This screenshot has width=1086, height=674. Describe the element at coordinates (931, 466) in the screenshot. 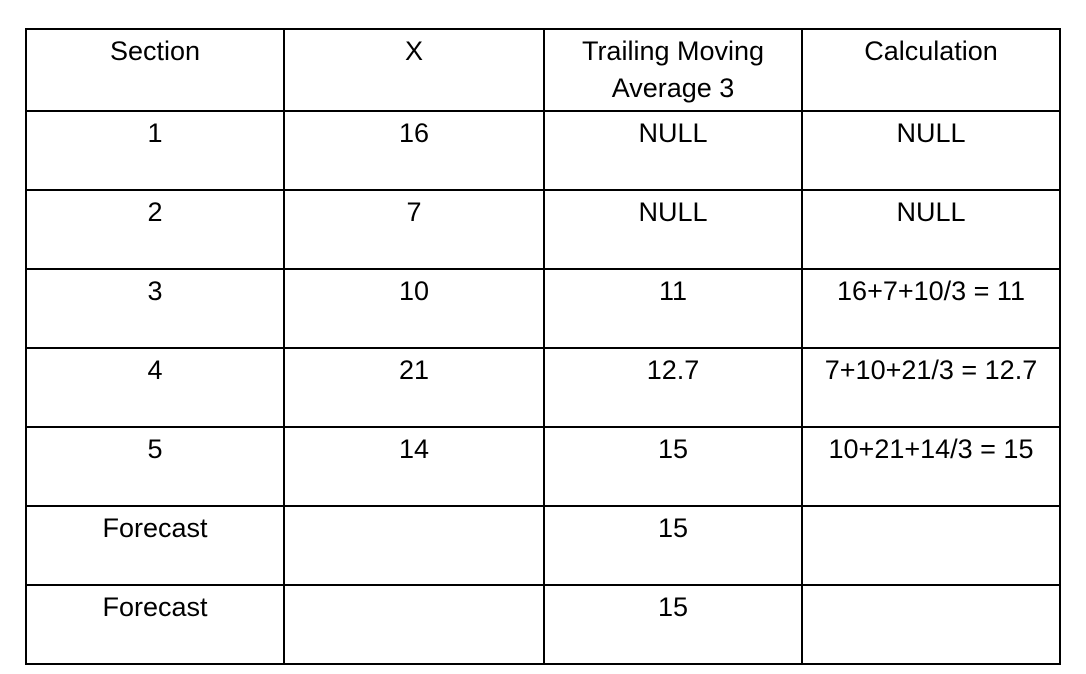

I see `cell-calculation: 10+21+14/3 = 15` at that location.